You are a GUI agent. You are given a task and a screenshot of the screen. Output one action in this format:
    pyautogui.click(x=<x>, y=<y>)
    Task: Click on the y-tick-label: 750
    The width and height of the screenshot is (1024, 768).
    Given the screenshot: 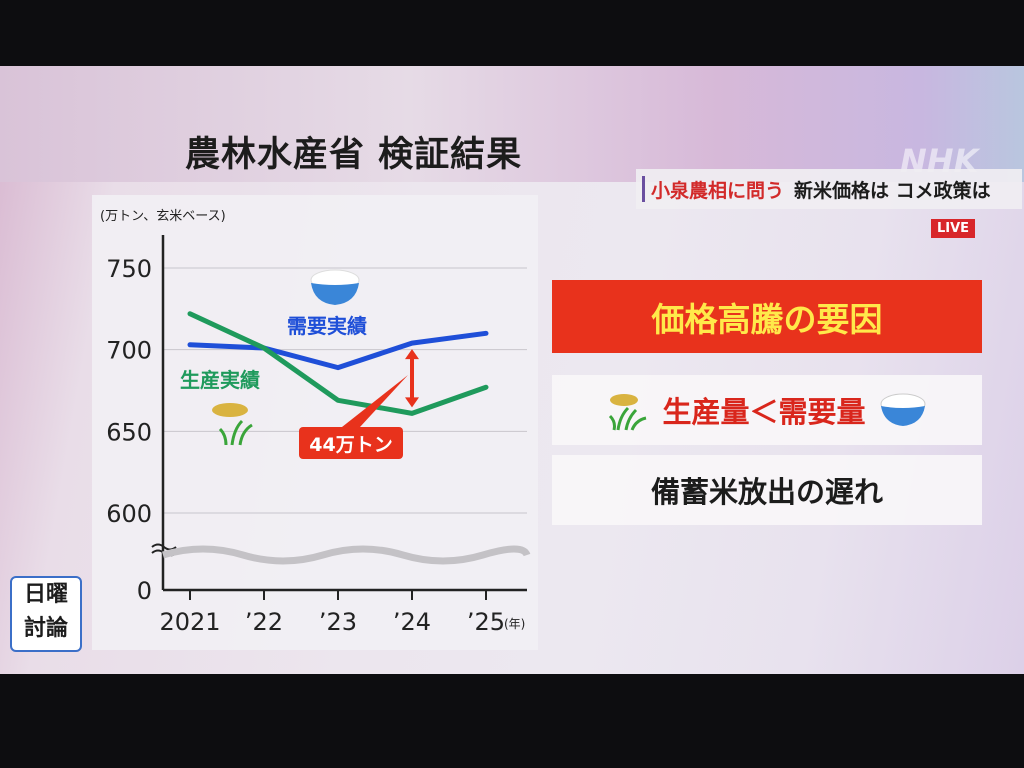 What is the action you would take?
    pyautogui.click(x=129, y=269)
    